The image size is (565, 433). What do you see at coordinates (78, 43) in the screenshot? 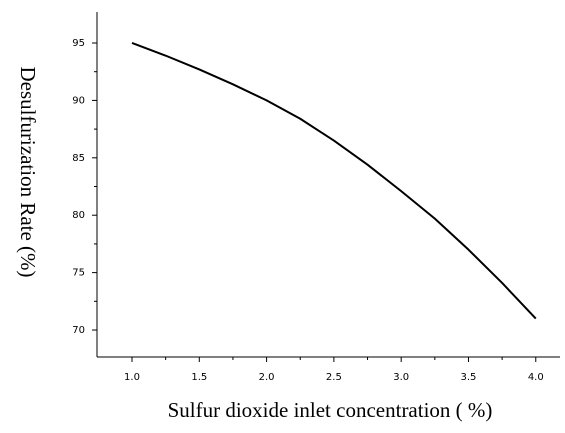
I see `y-tick-label: 95` at bounding box center [78, 43].